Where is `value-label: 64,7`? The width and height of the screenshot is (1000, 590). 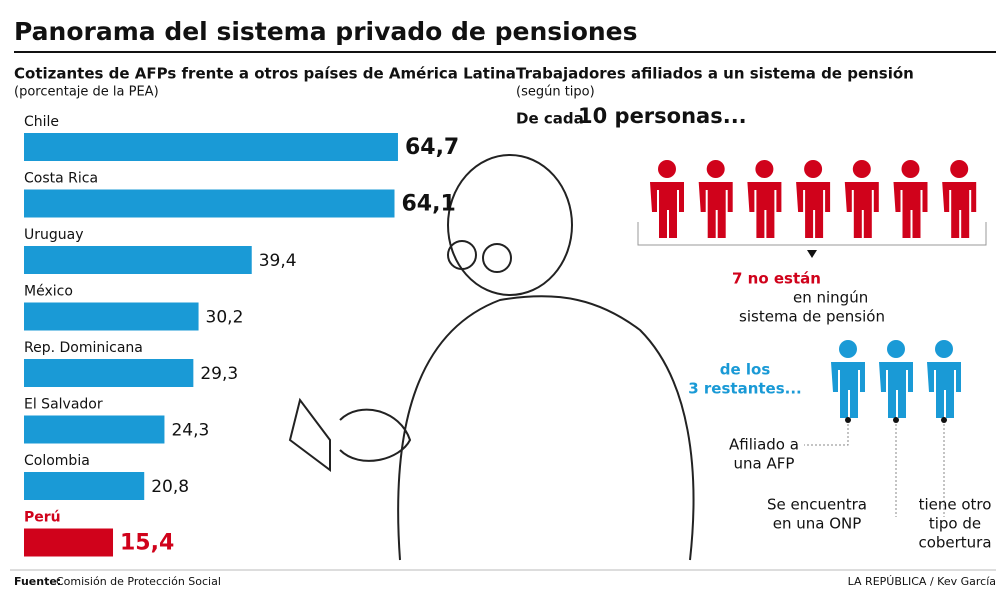
value-label: 64,7 is located at coordinates (432, 147).